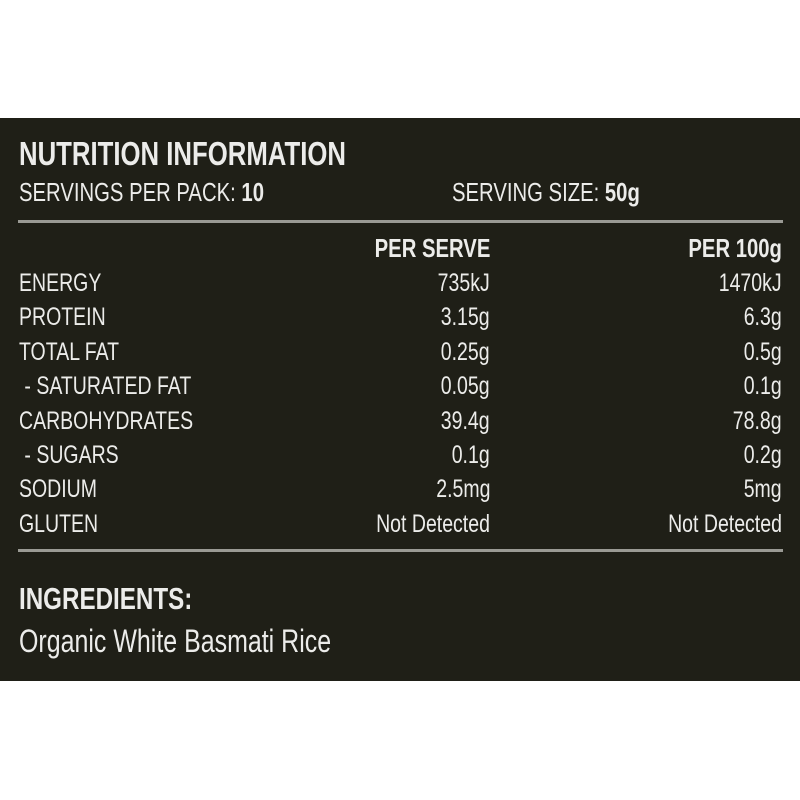  I want to click on nutrient-name: - SUGARS, so click(69, 455).